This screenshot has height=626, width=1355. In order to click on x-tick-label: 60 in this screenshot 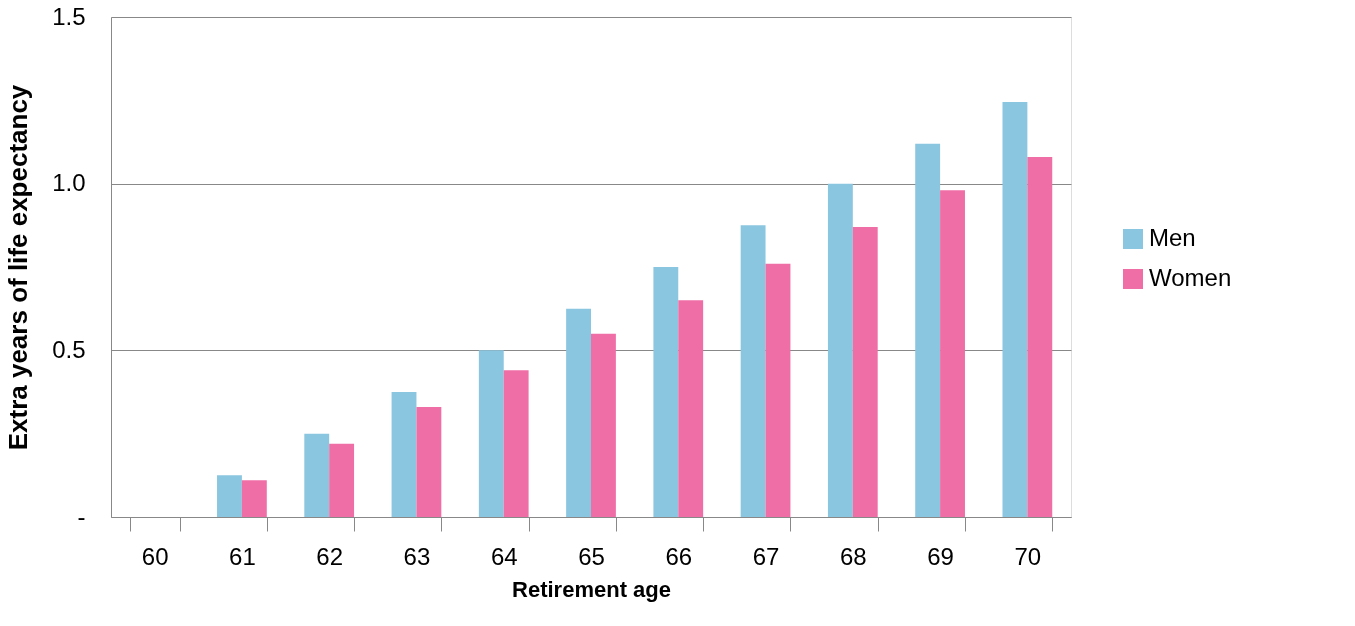, I will do `click(155, 556)`.